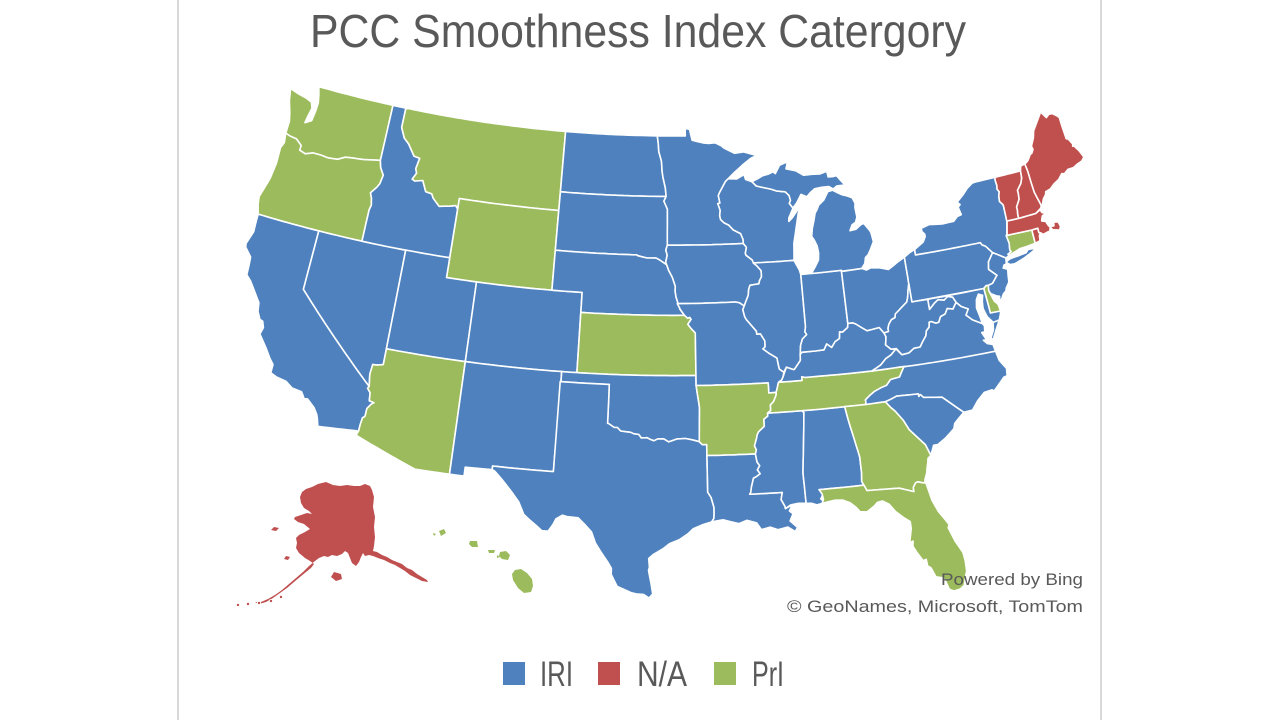 Image resolution: width=1280 pixels, height=720 pixels. Describe the element at coordinates (662, 674) in the screenshot. I see `svg-text: N/A` at that location.